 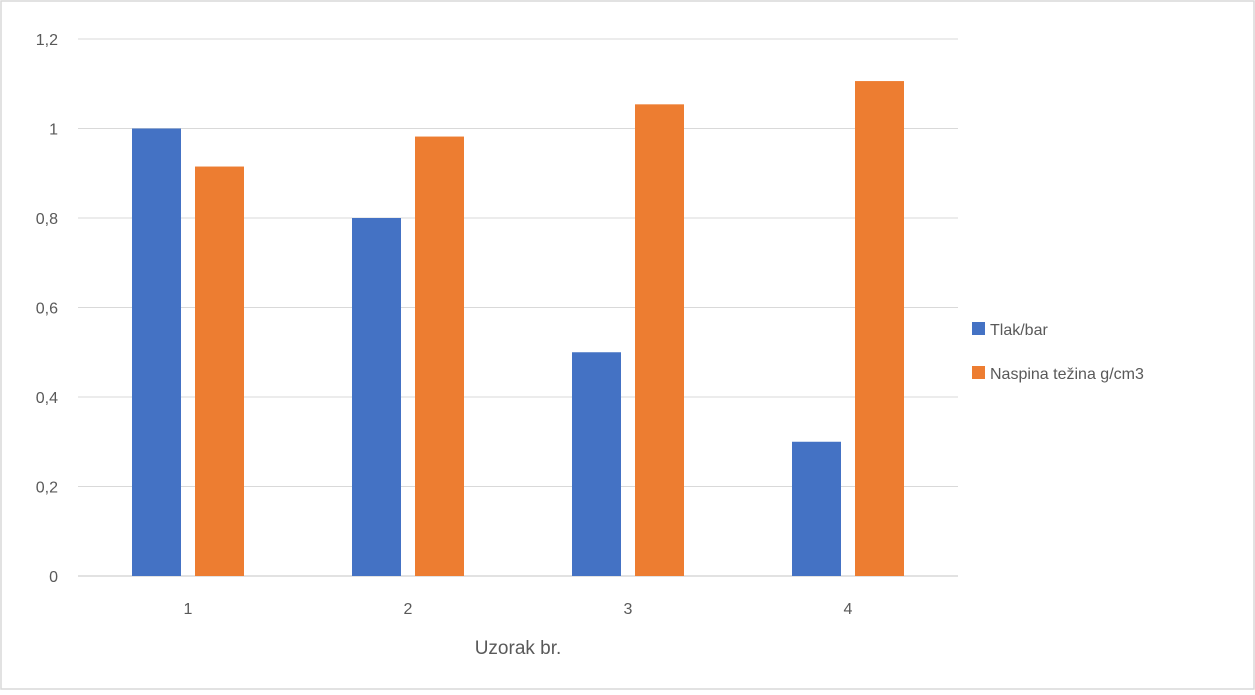 I want to click on y-tick-label: 0, so click(x=53, y=577).